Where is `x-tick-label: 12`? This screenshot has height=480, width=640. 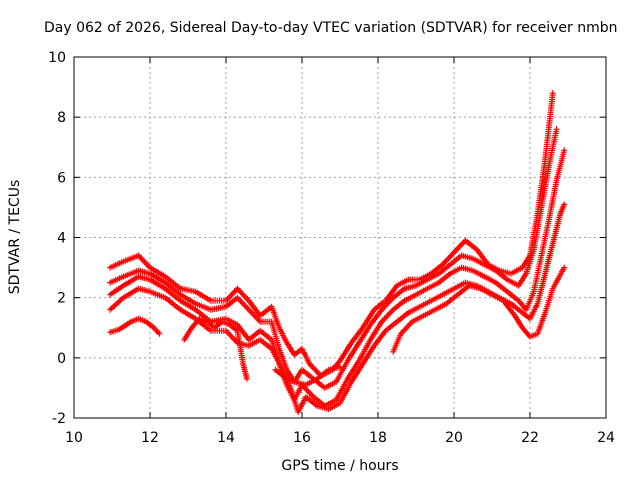
x-tick-label: 12 is located at coordinates (150, 438).